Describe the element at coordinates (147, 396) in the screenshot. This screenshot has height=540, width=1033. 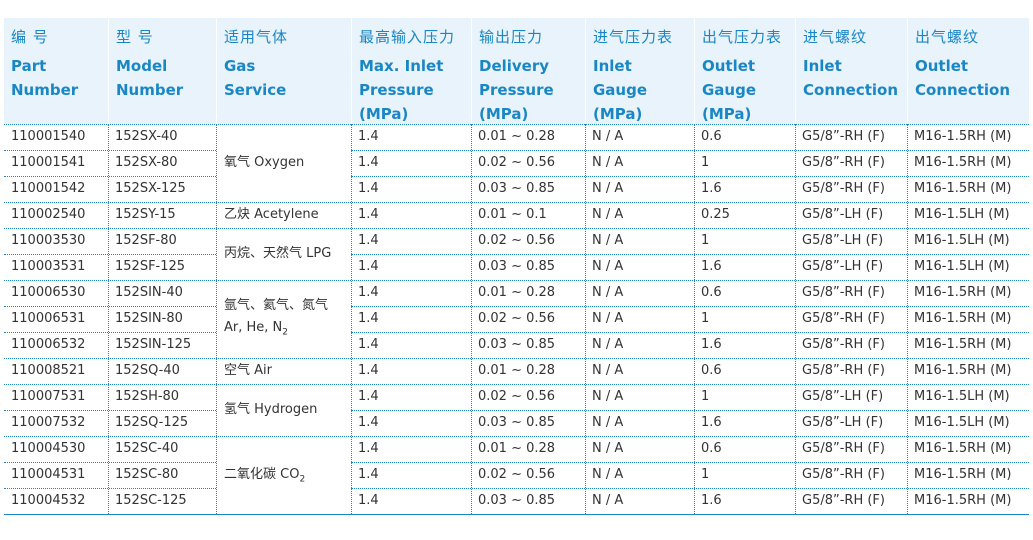
I see `cell-model-number: 152SH-80` at that location.